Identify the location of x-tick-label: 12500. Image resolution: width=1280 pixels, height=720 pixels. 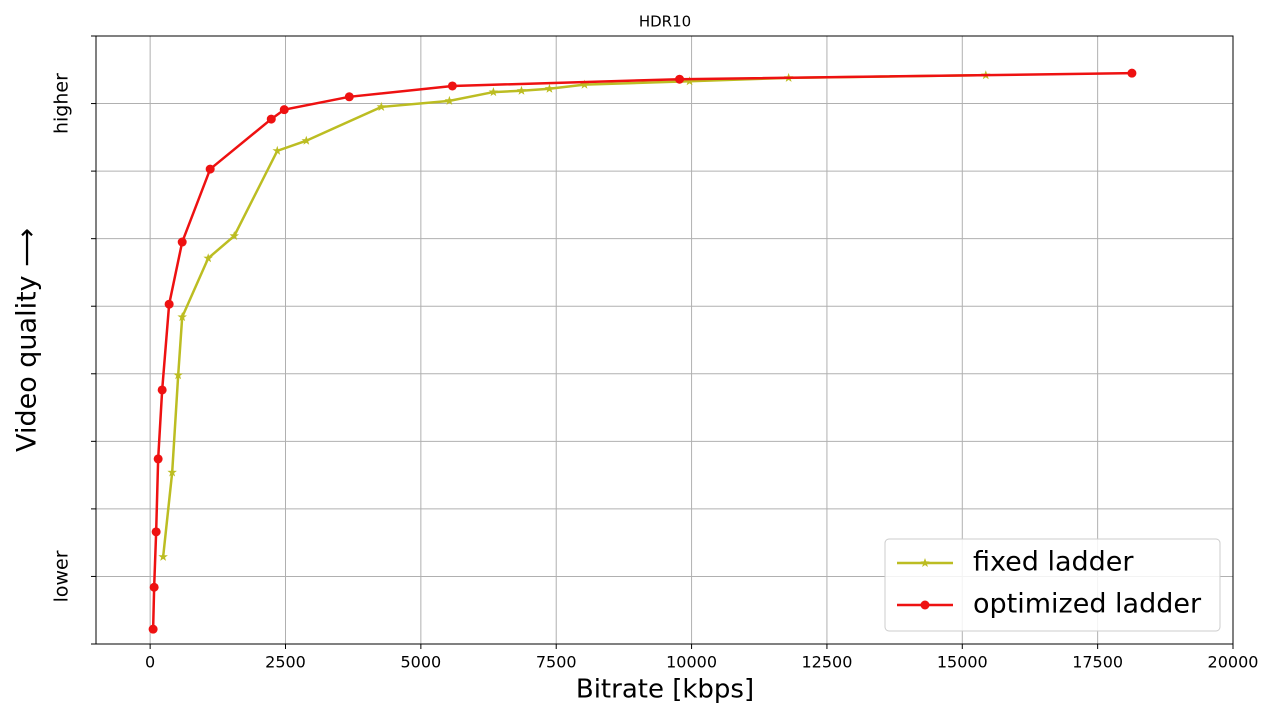
(826, 662).